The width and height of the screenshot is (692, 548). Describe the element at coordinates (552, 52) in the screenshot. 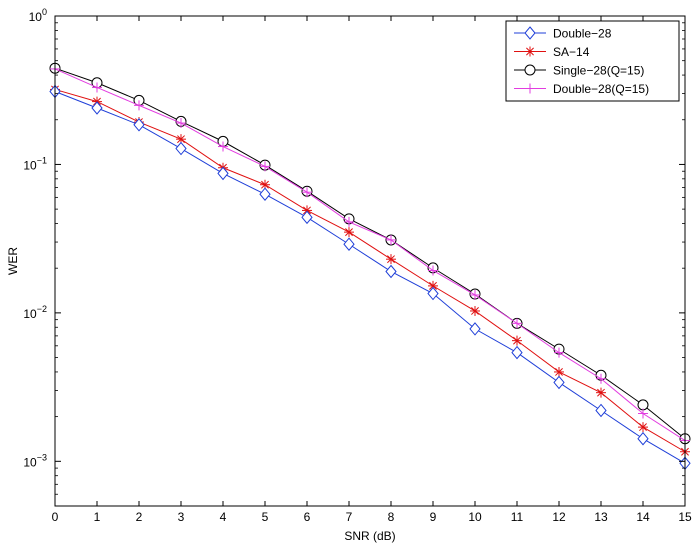

I see `legend-entry: SA−14` at that location.